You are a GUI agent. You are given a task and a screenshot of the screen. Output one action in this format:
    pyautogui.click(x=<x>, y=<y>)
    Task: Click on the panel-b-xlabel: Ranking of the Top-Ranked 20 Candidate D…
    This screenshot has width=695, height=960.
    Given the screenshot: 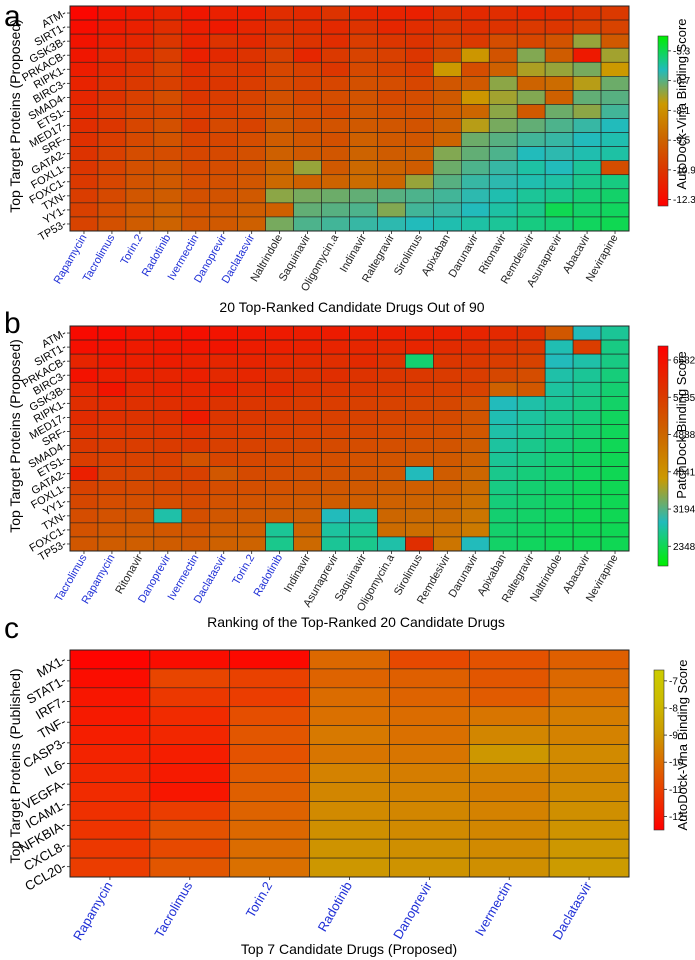 What is the action you would take?
    pyautogui.click(x=356, y=622)
    